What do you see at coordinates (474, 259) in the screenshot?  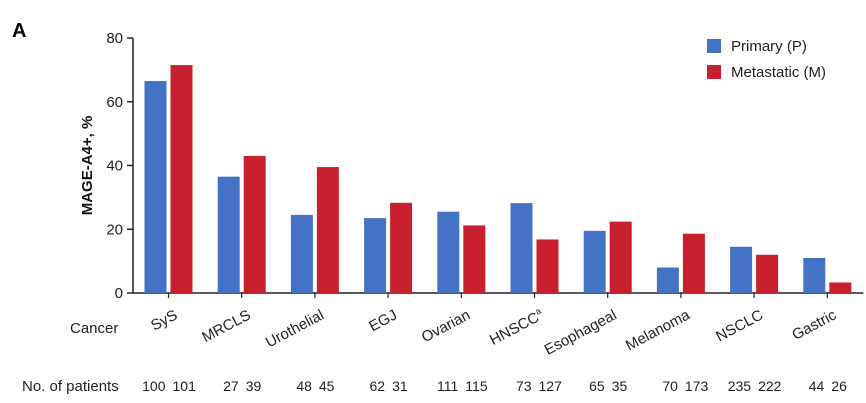 I see `bar-ovarian-metastatic` at bounding box center [474, 259].